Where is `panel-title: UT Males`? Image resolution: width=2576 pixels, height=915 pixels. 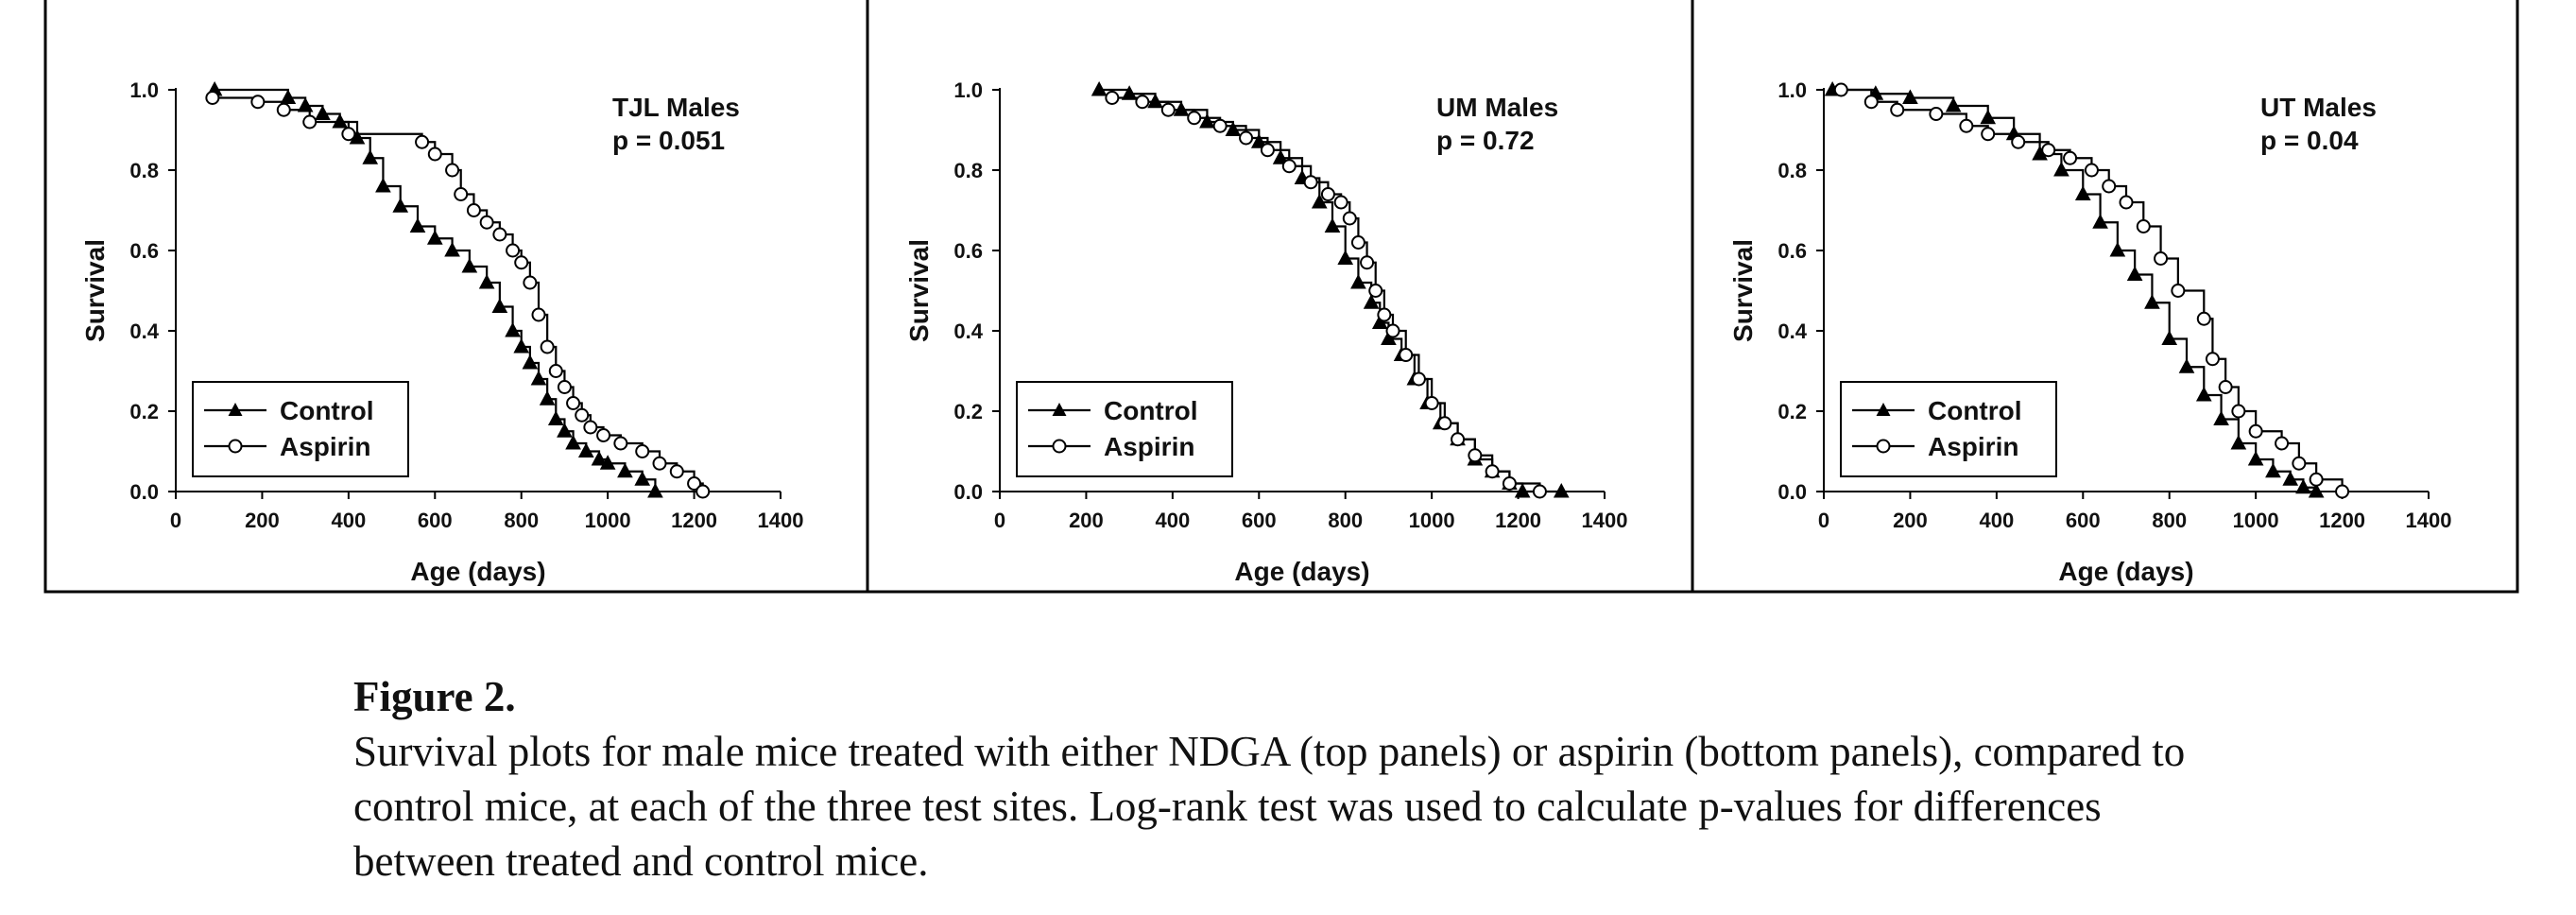 panel-title: UT Males is located at coordinates (2318, 107).